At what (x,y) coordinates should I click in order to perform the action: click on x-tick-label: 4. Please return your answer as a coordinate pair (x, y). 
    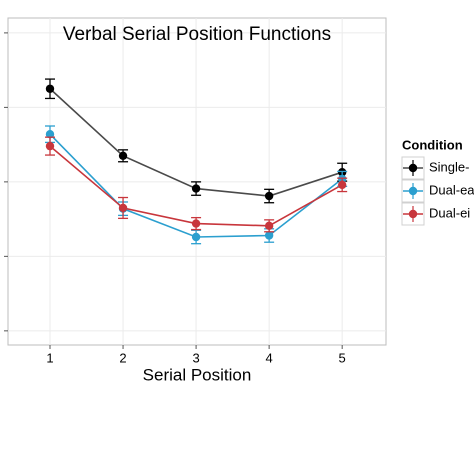
    Looking at the image, I should click on (269, 357).